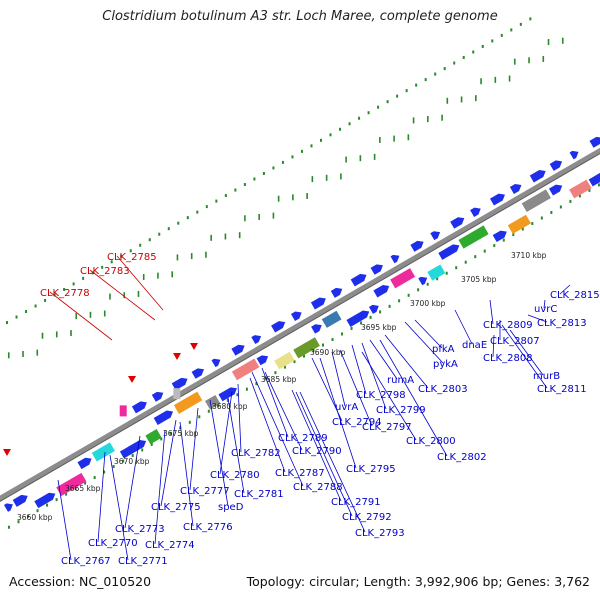 The width and height of the screenshot is (600, 600). I want to click on gene-label: CLK_2811, so click(562, 389).